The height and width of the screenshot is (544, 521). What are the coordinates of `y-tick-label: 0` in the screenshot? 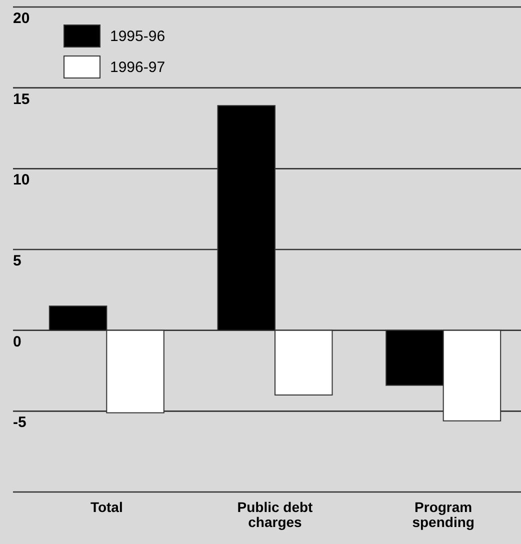 It's located at (17, 341).